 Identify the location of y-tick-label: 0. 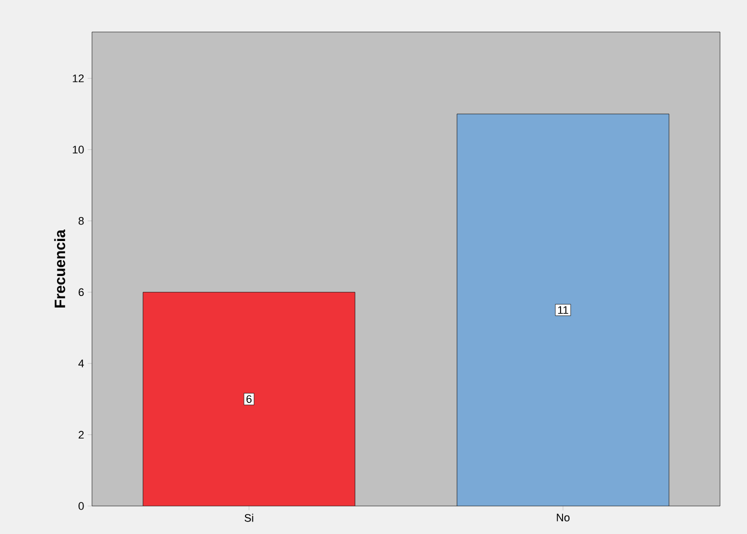
(81, 506).